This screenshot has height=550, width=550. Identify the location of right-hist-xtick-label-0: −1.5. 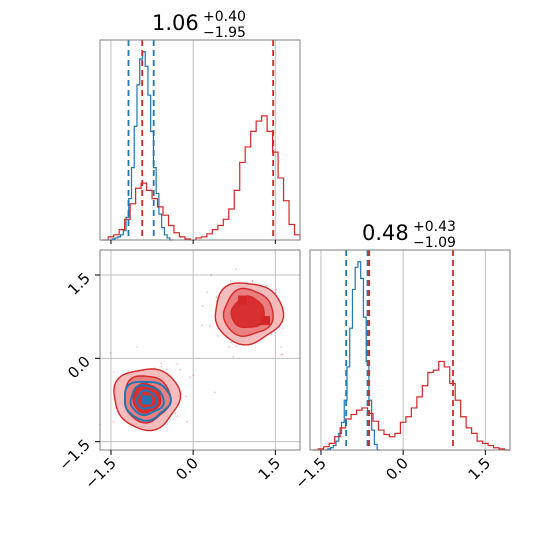
(310, 473).